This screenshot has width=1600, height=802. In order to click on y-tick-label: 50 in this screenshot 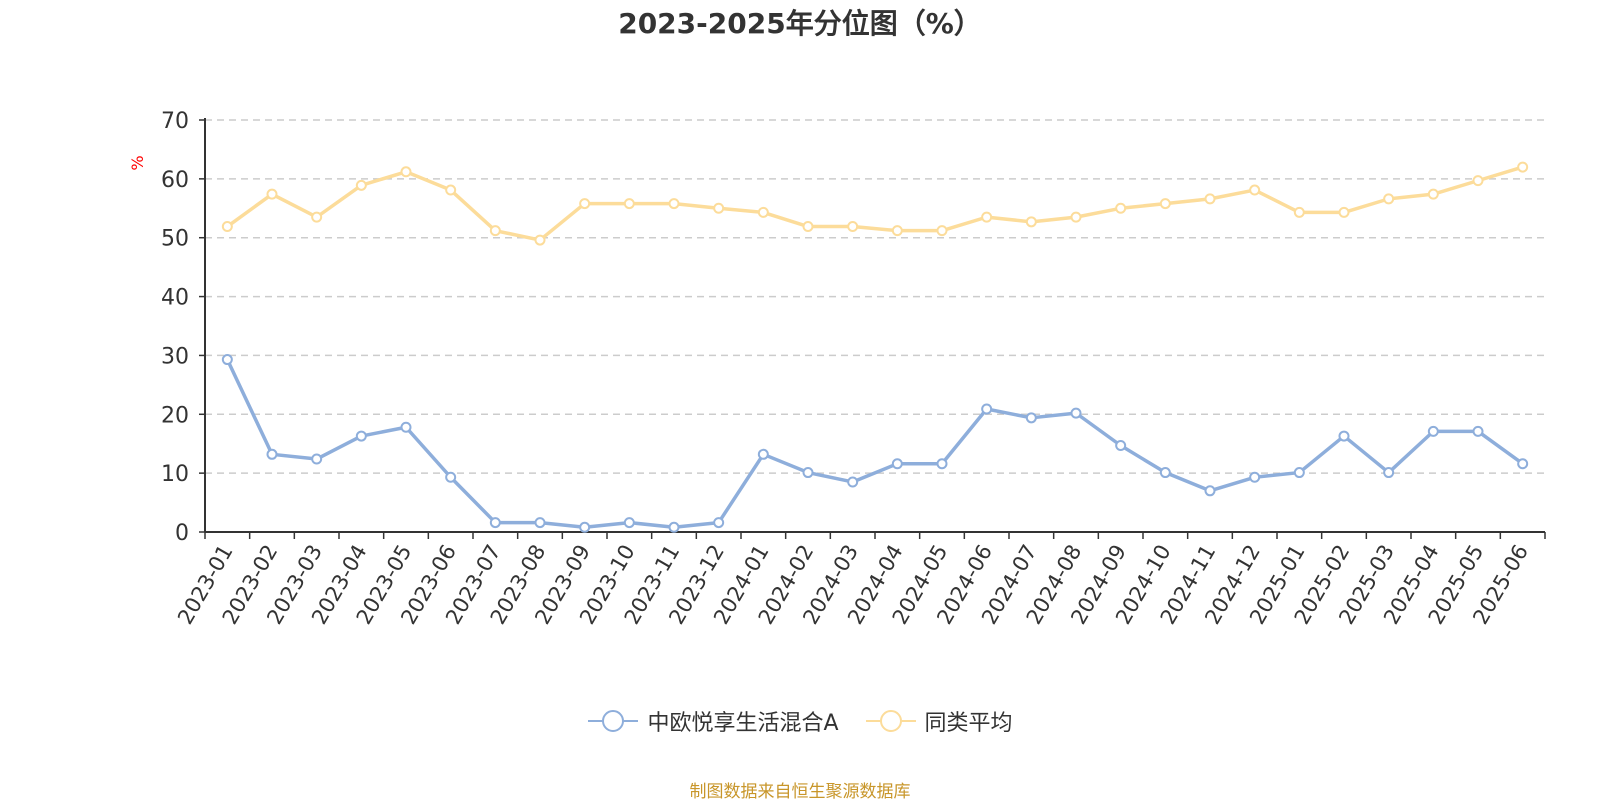, I will do `click(175, 239)`.